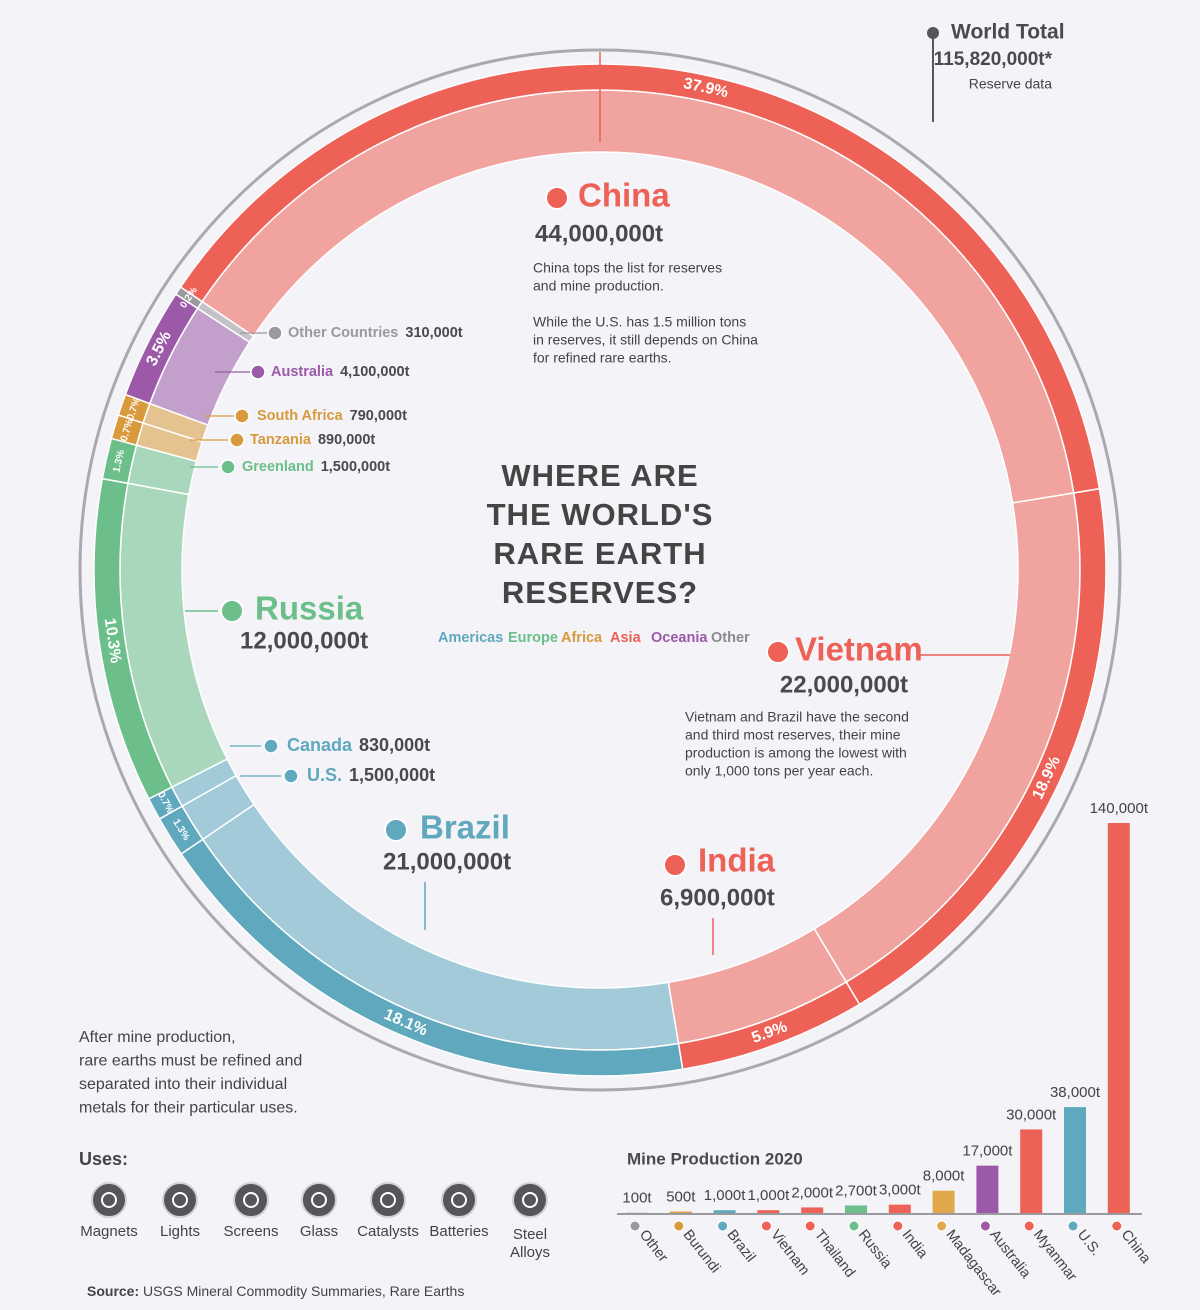  Describe the element at coordinates (1008, 32) in the screenshot. I see `total-title: World Total` at that location.